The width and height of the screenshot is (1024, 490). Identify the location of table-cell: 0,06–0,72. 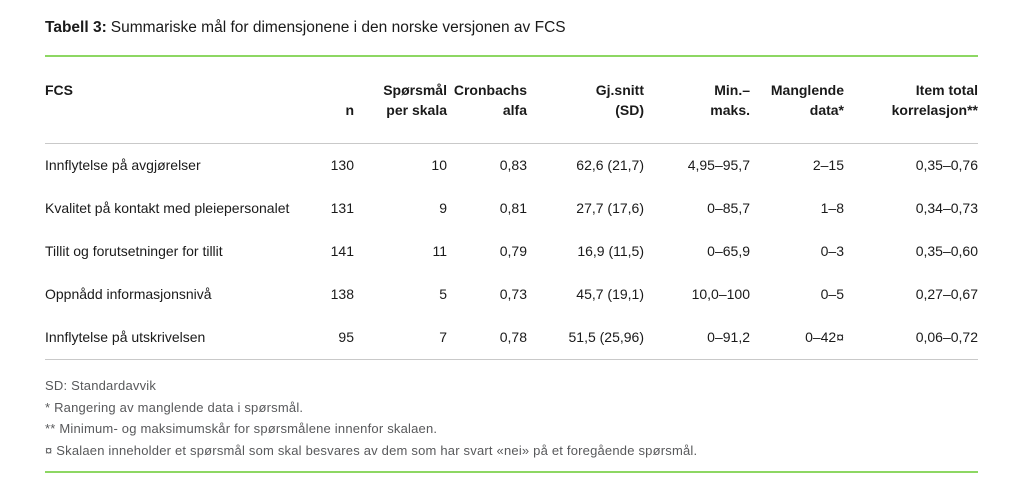
(946, 337).